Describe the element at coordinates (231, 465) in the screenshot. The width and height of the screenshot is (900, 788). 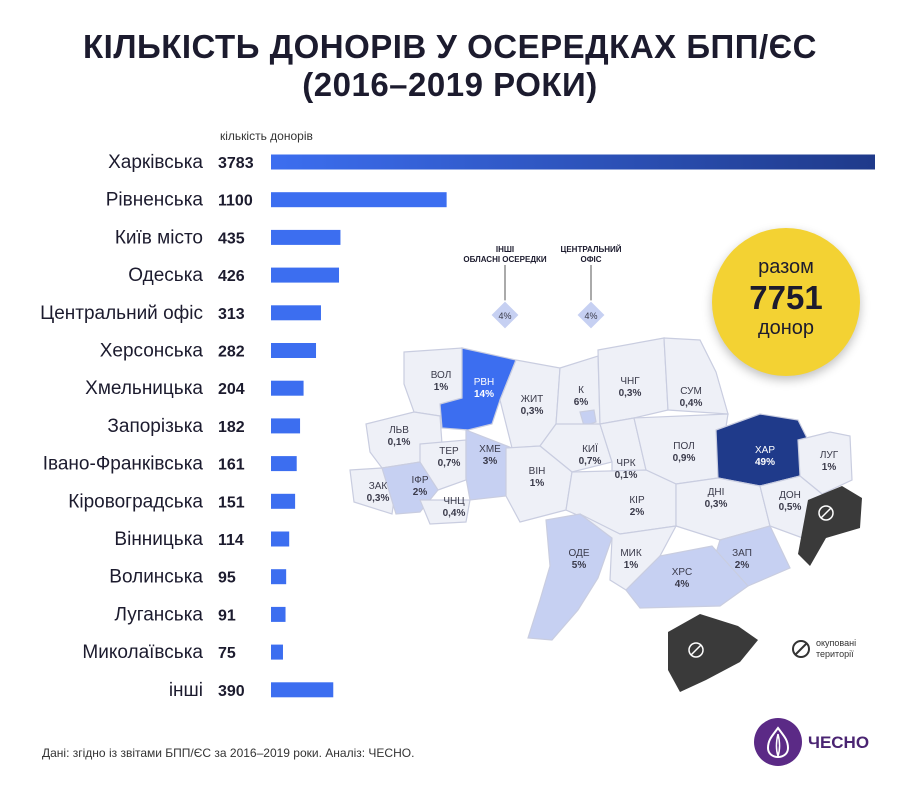
I see `data-label: 161` at that location.